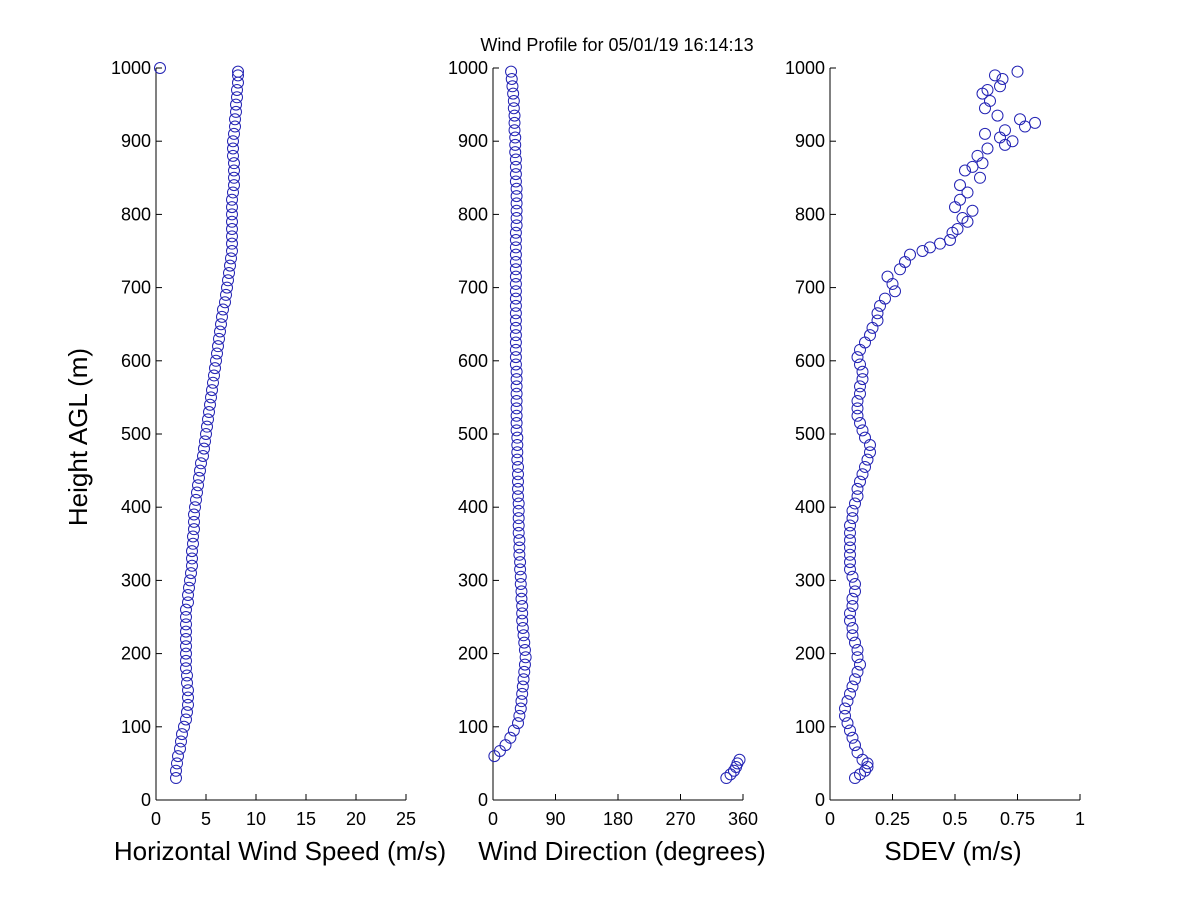  I want to click on sdev-y-tick-label: 200, so click(810, 654).